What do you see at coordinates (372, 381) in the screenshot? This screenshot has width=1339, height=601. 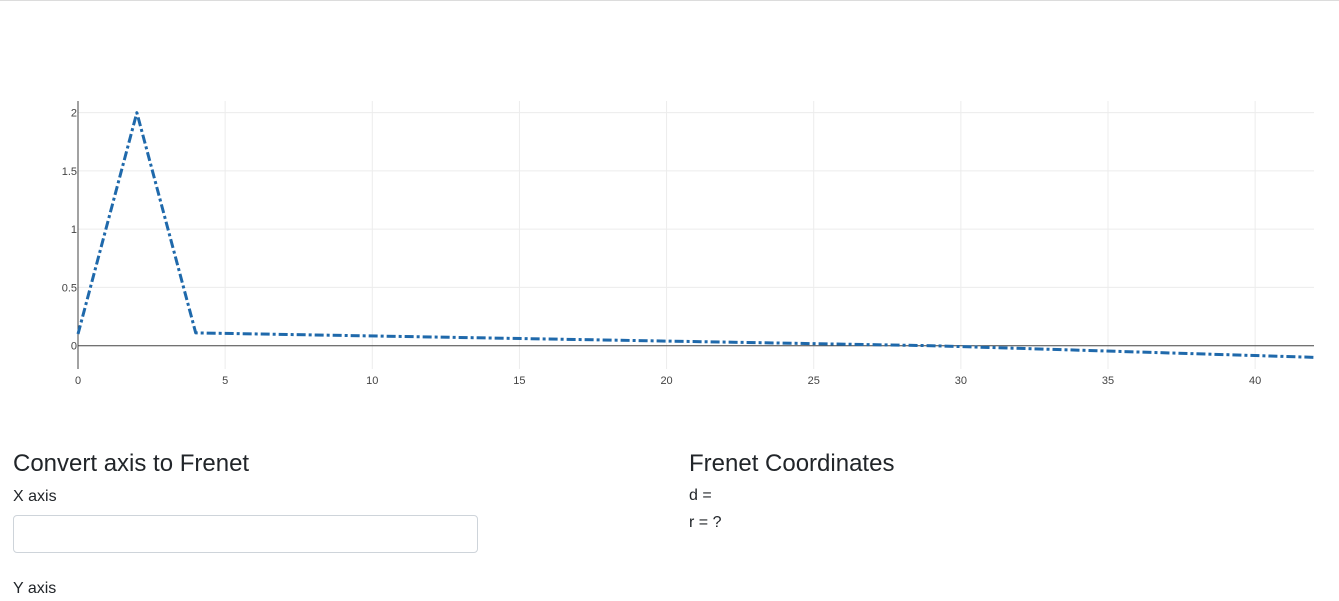 I see `x-tick-label: 10` at bounding box center [372, 381].